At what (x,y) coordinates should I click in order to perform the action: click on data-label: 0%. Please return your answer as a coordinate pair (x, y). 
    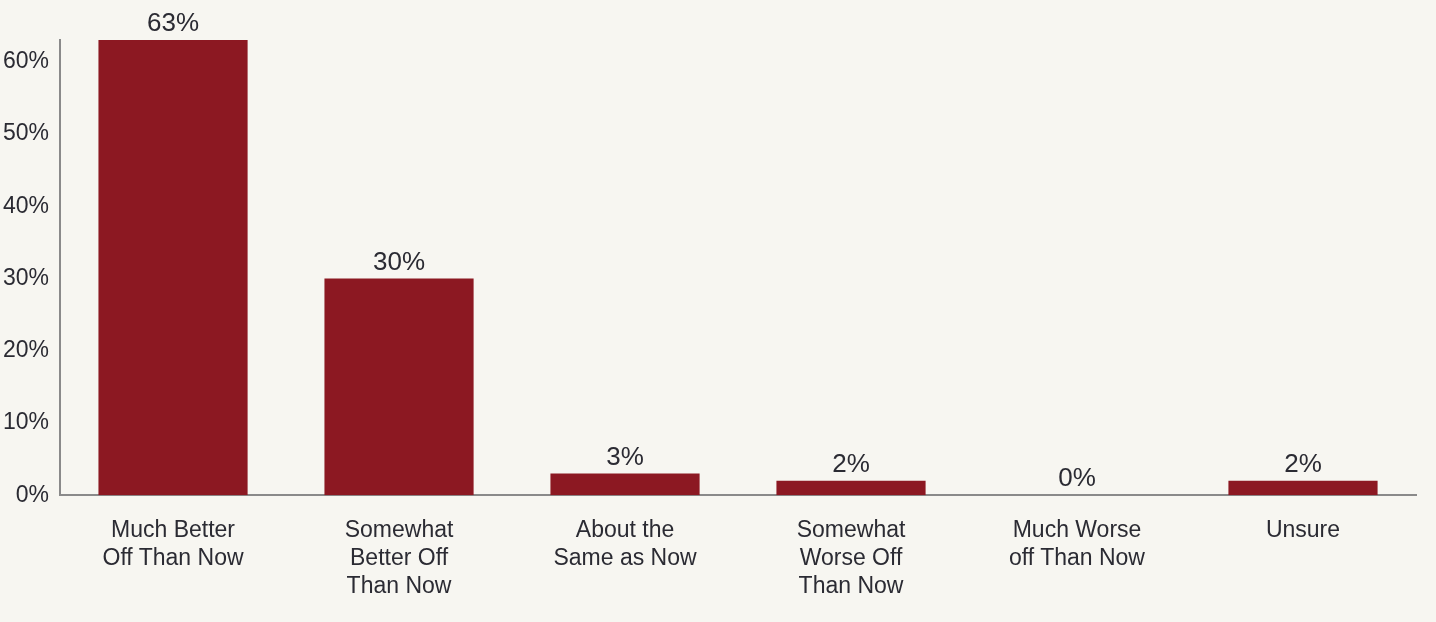
    Looking at the image, I should click on (1077, 477).